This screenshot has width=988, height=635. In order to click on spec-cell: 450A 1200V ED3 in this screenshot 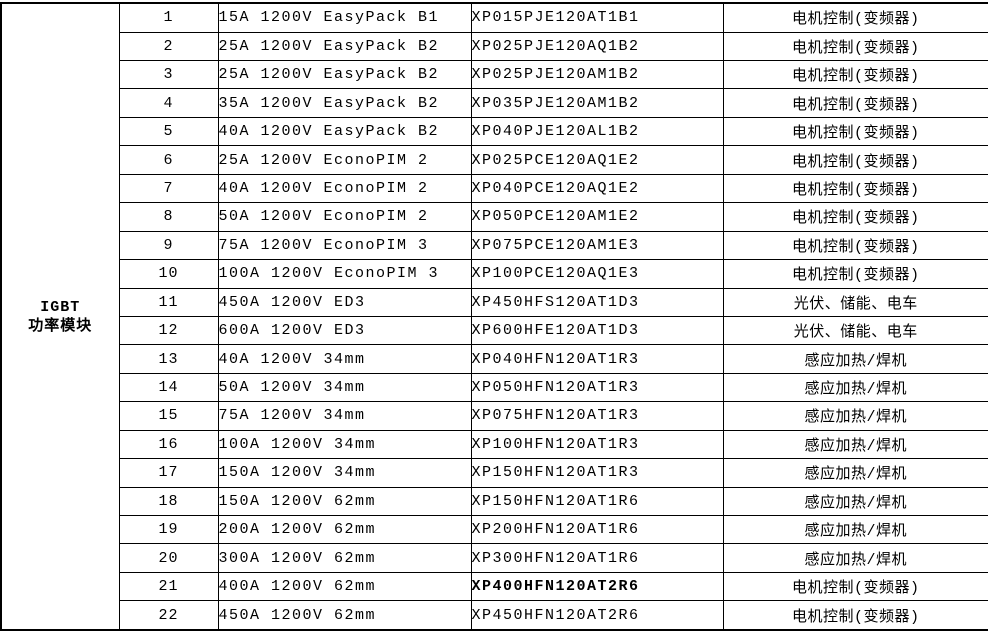, I will do `click(344, 302)`.